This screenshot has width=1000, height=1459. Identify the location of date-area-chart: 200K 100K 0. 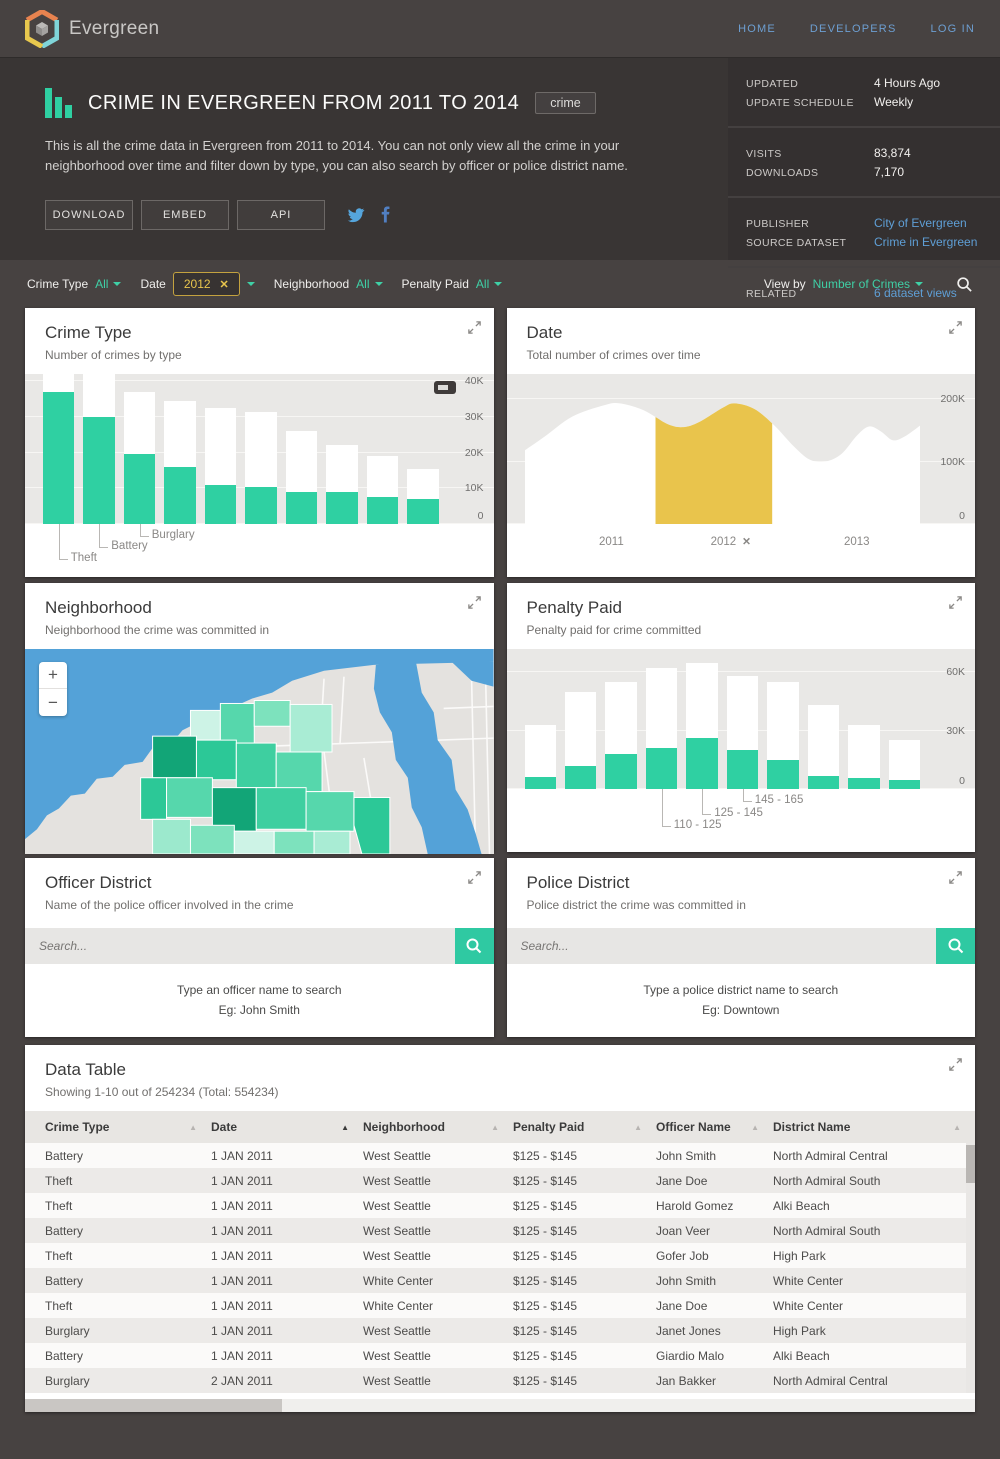
(740, 449).